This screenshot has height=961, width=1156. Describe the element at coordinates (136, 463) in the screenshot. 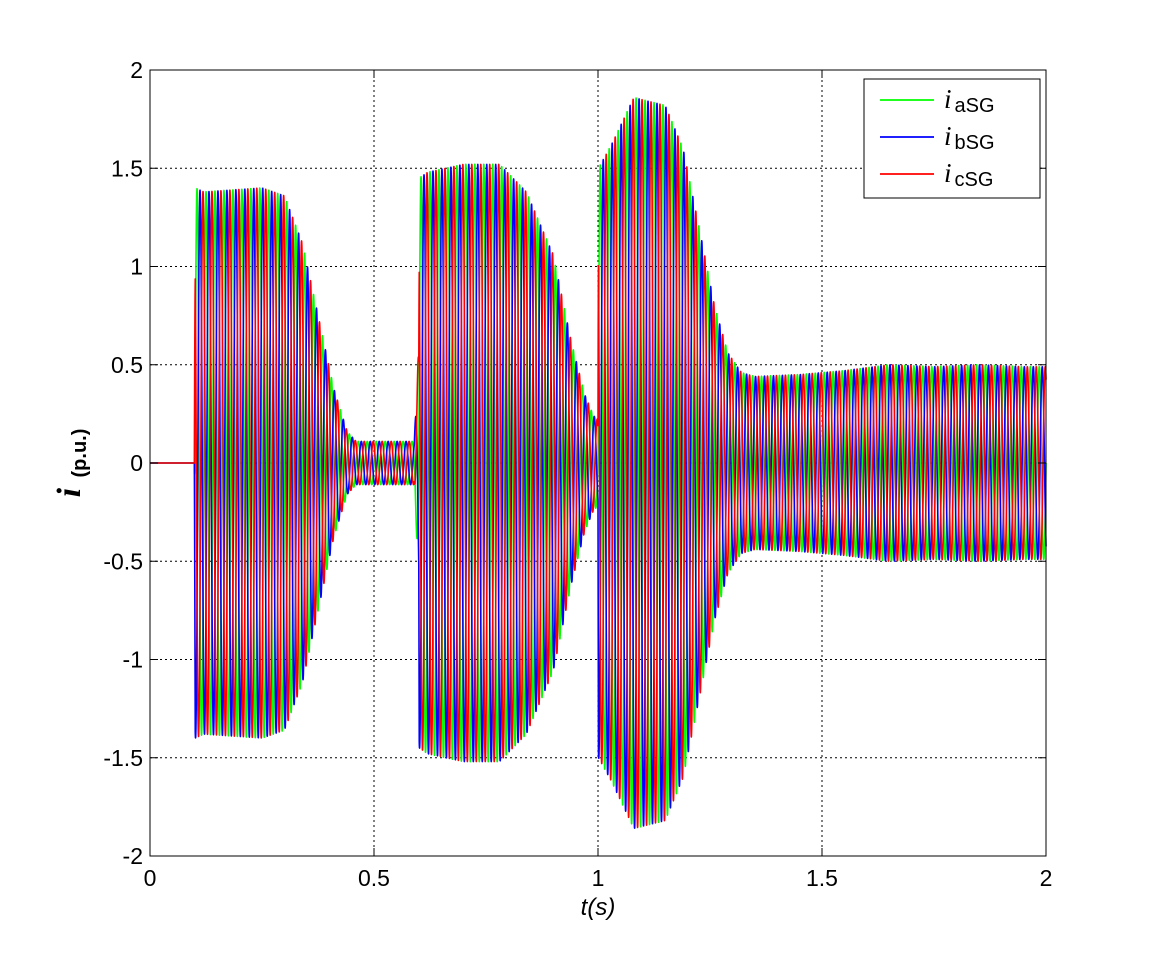

I see `y-tick-label: 0` at that location.